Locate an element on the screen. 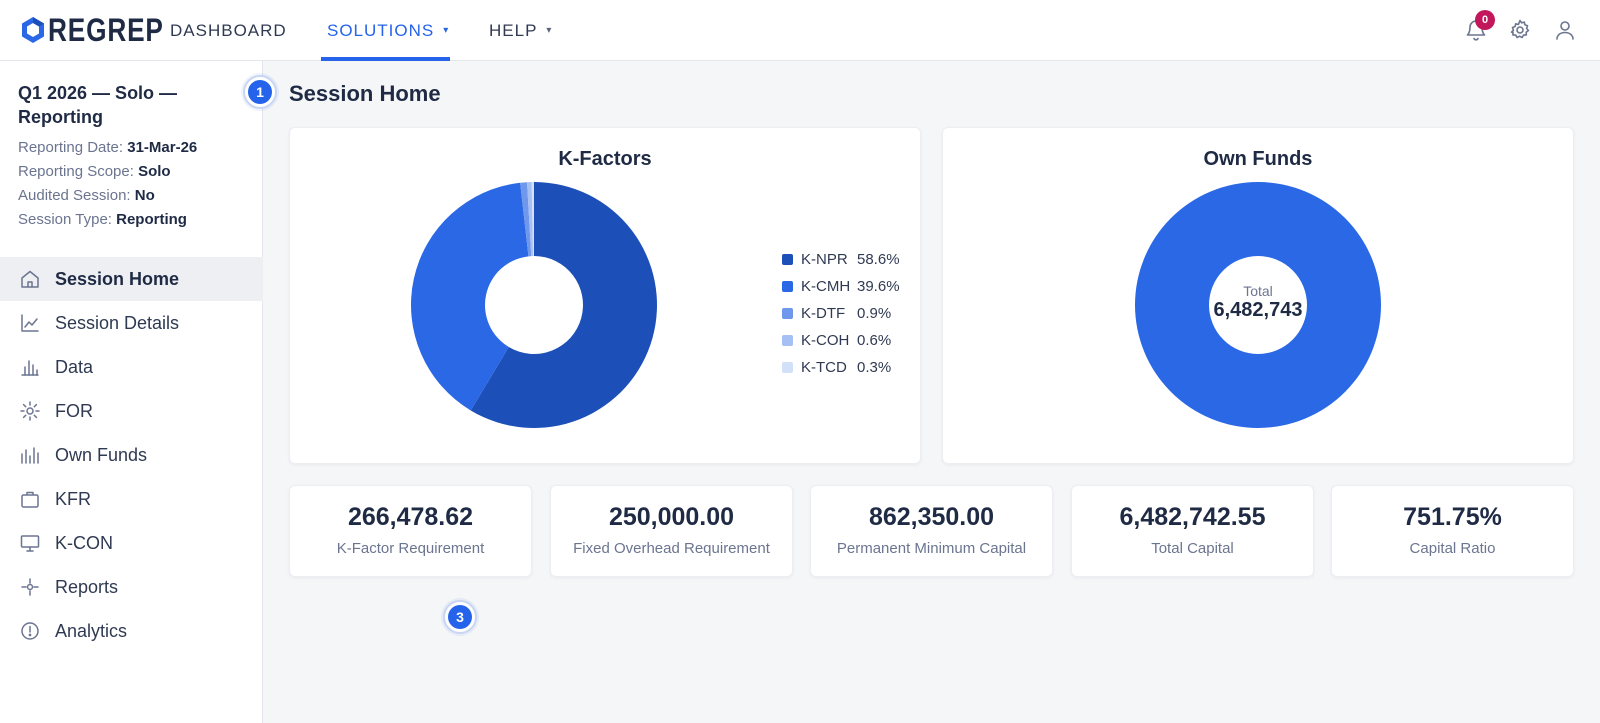  nav-solutions: SOLUTIONS ▾ is located at coordinates (388, 30).